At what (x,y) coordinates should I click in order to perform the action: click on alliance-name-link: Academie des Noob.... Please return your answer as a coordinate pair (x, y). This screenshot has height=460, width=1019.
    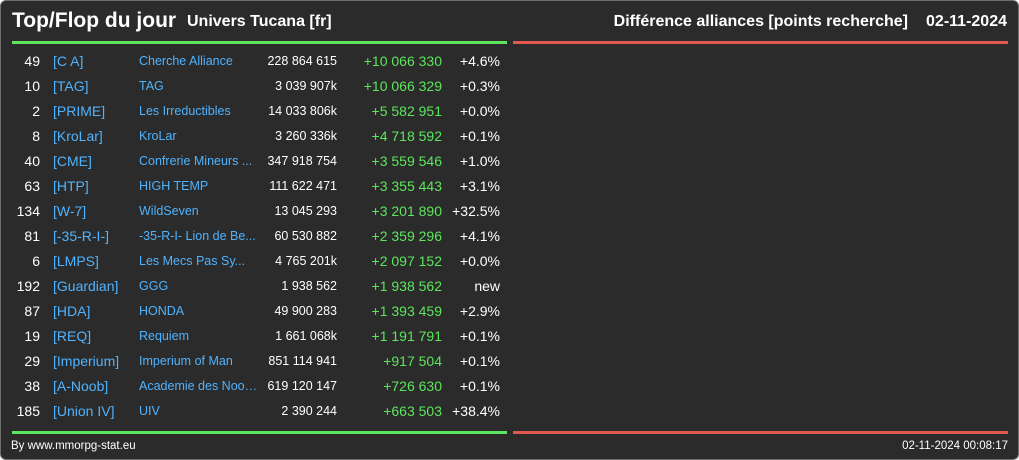
    Looking at the image, I should click on (200, 386).